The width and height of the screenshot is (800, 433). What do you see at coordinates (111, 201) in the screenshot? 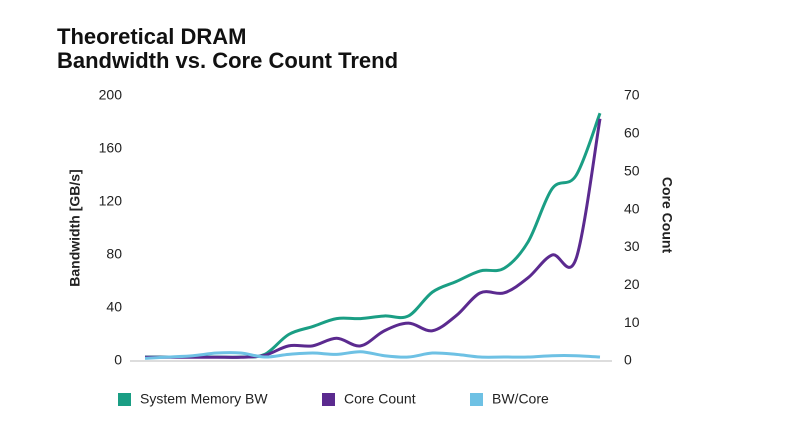
I see `y-tick-label: 120` at bounding box center [111, 201].